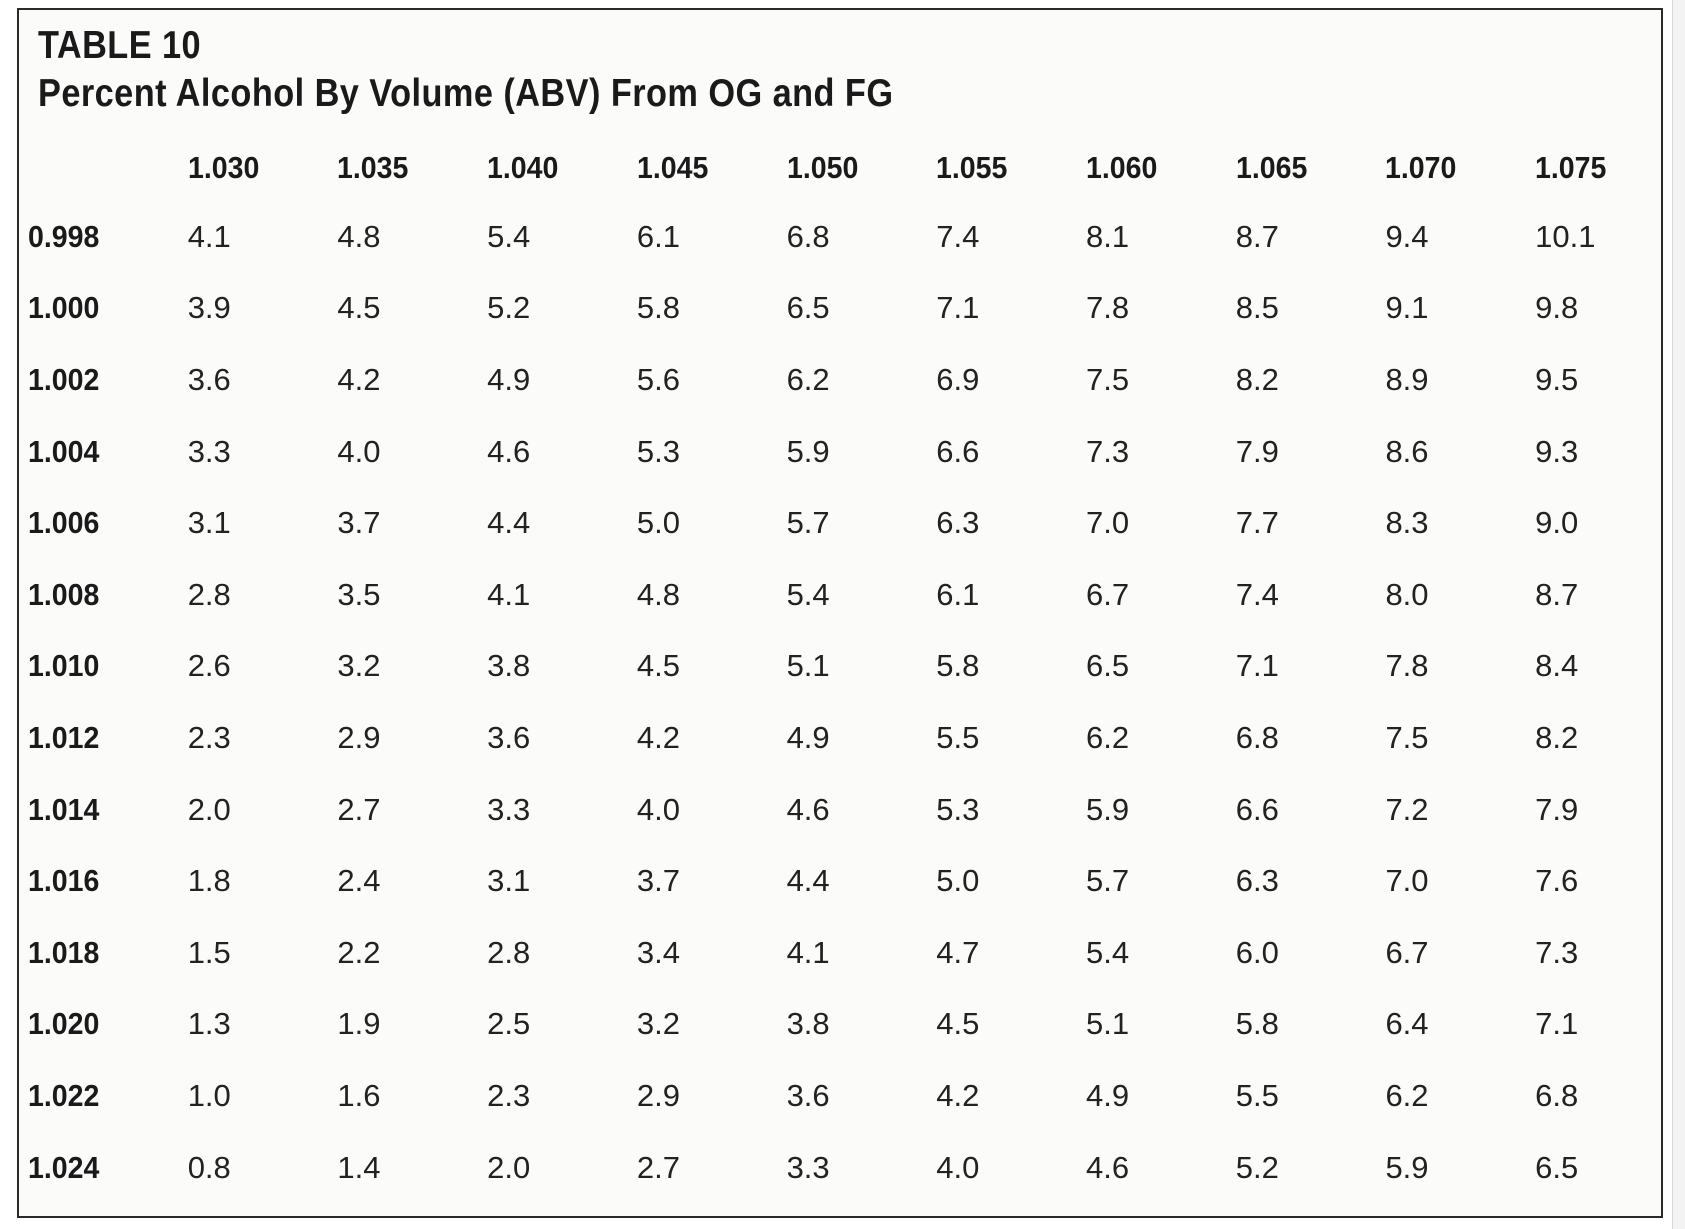  What do you see at coordinates (223, 167) in the screenshot?
I see `column-header-og: 1.030` at bounding box center [223, 167].